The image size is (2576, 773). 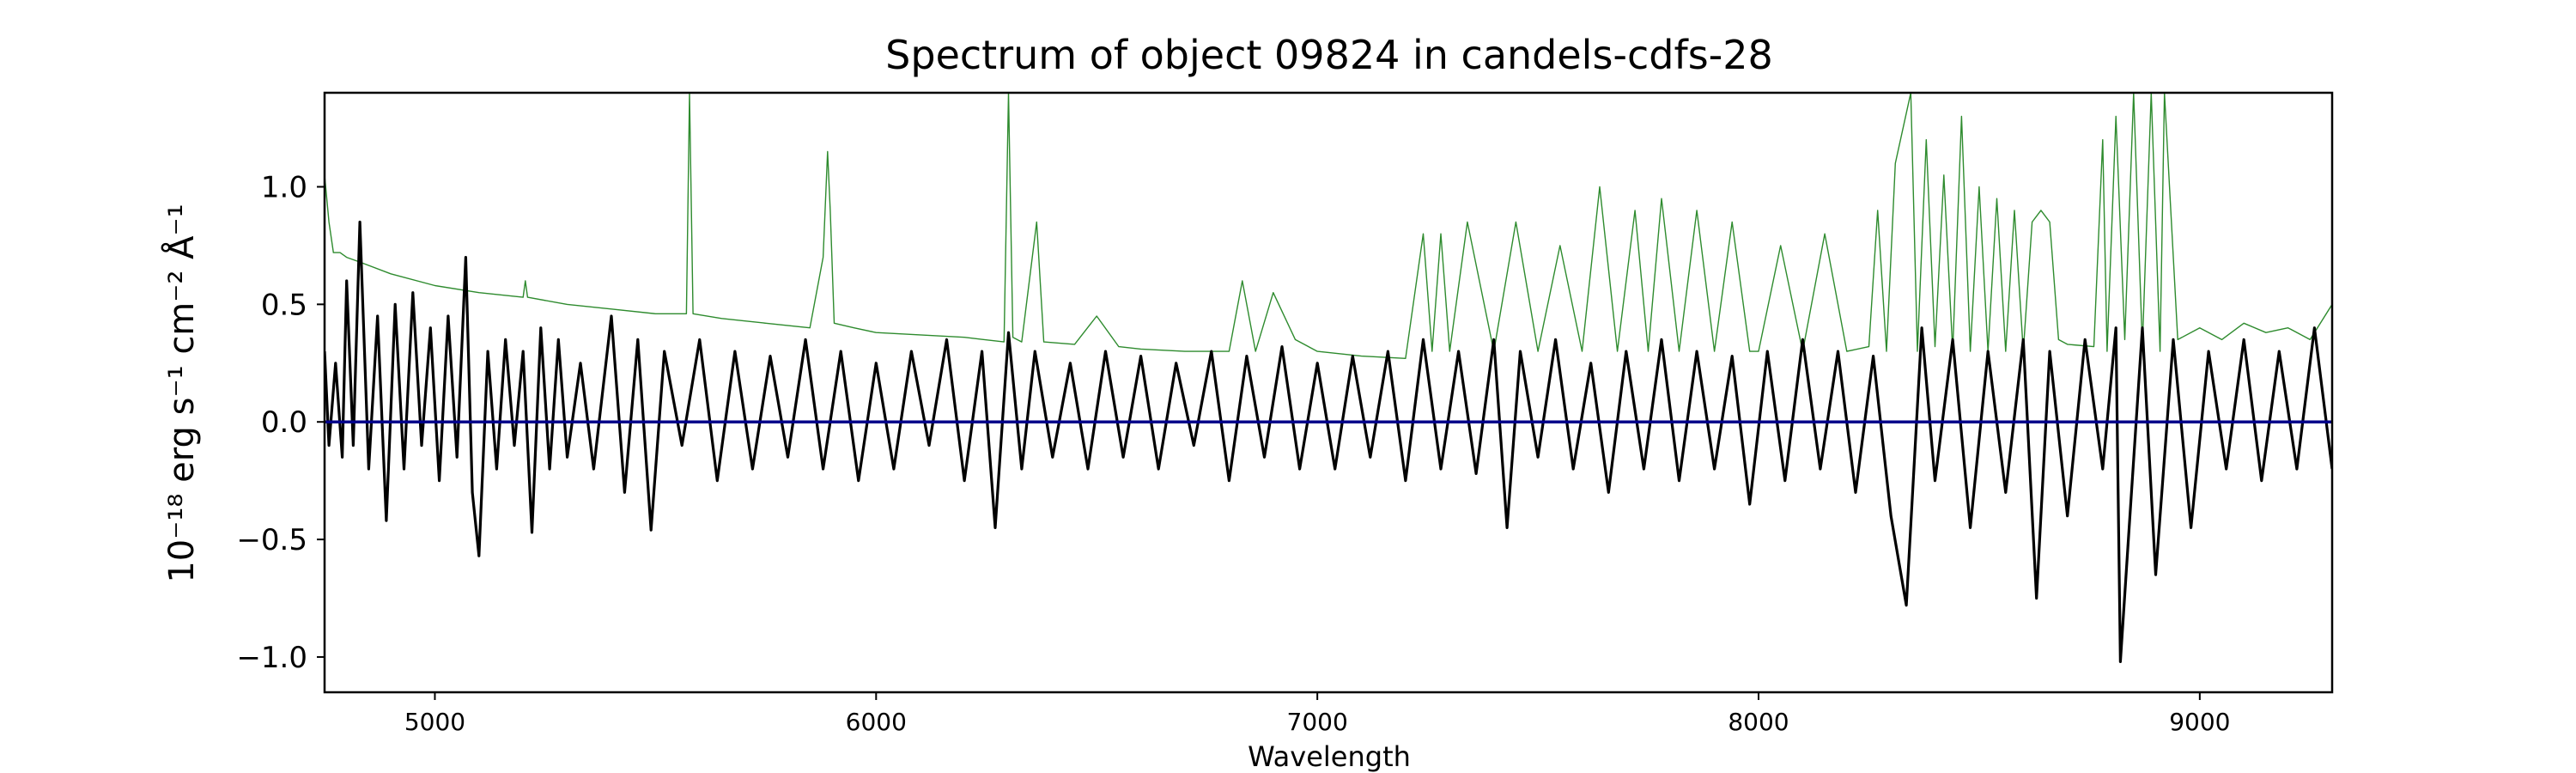 What do you see at coordinates (181, 393) in the screenshot?
I see `y-axis-label: 10⁻¹⁸ erg s⁻¹ cm⁻² Å⁻¹` at bounding box center [181, 393].